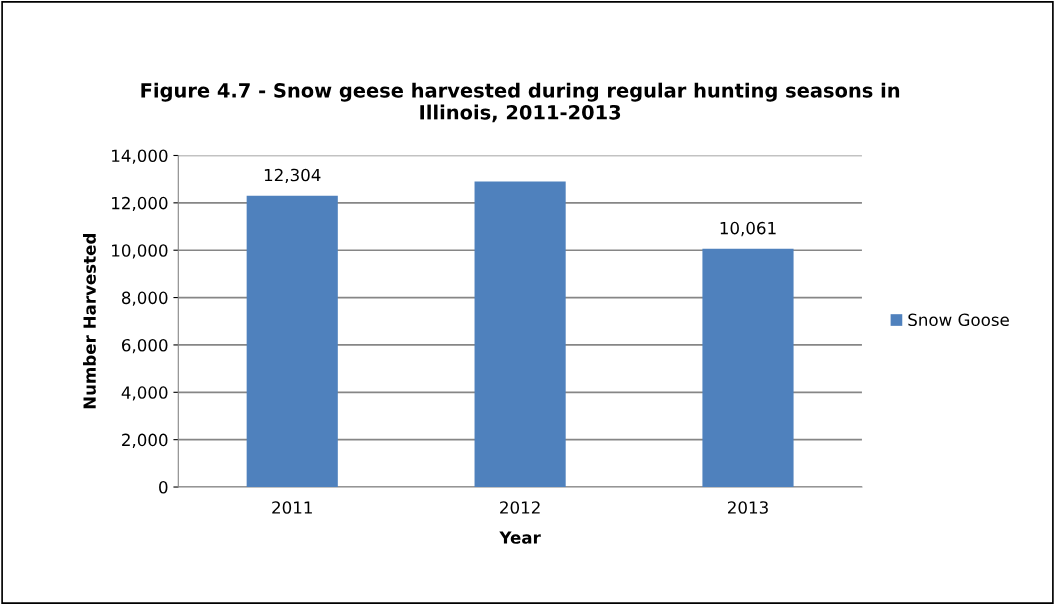  What do you see at coordinates (144, 393) in the screenshot?
I see `y-tick-label: 4,000` at bounding box center [144, 393].